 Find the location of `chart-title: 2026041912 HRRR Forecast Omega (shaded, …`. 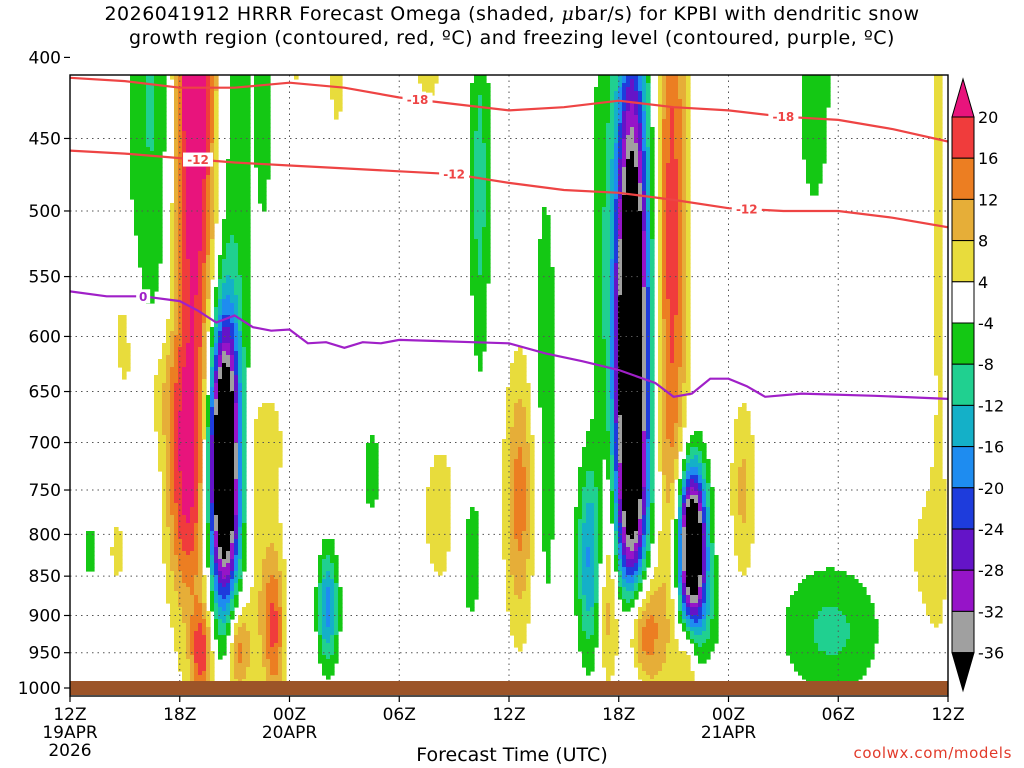

chart-title: 2026041912 HRRR Forecast Omega (shaded, … is located at coordinates (512, 26).